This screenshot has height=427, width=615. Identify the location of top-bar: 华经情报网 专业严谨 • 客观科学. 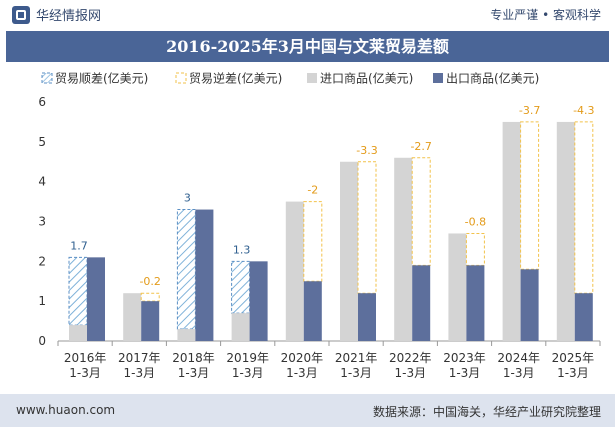
(307, 15).